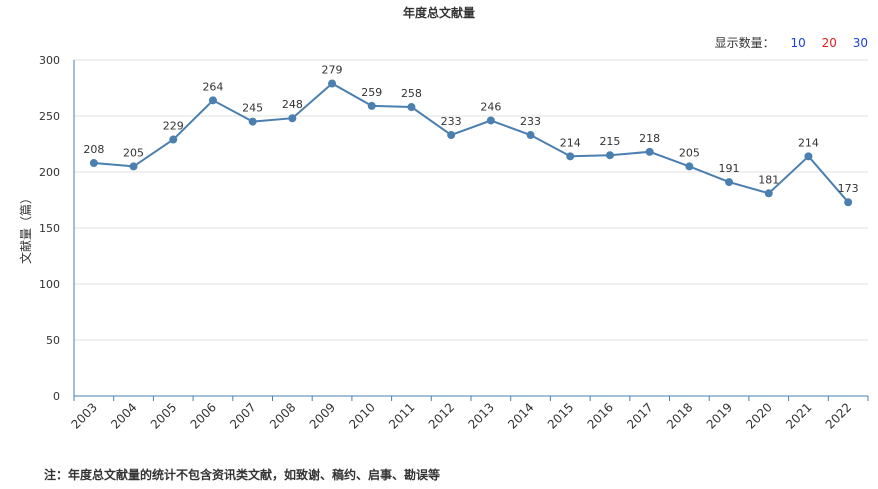 The image size is (878, 489). What do you see at coordinates (53, 340) in the screenshot?
I see `y-tick-label: 50` at bounding box center [53, 340].